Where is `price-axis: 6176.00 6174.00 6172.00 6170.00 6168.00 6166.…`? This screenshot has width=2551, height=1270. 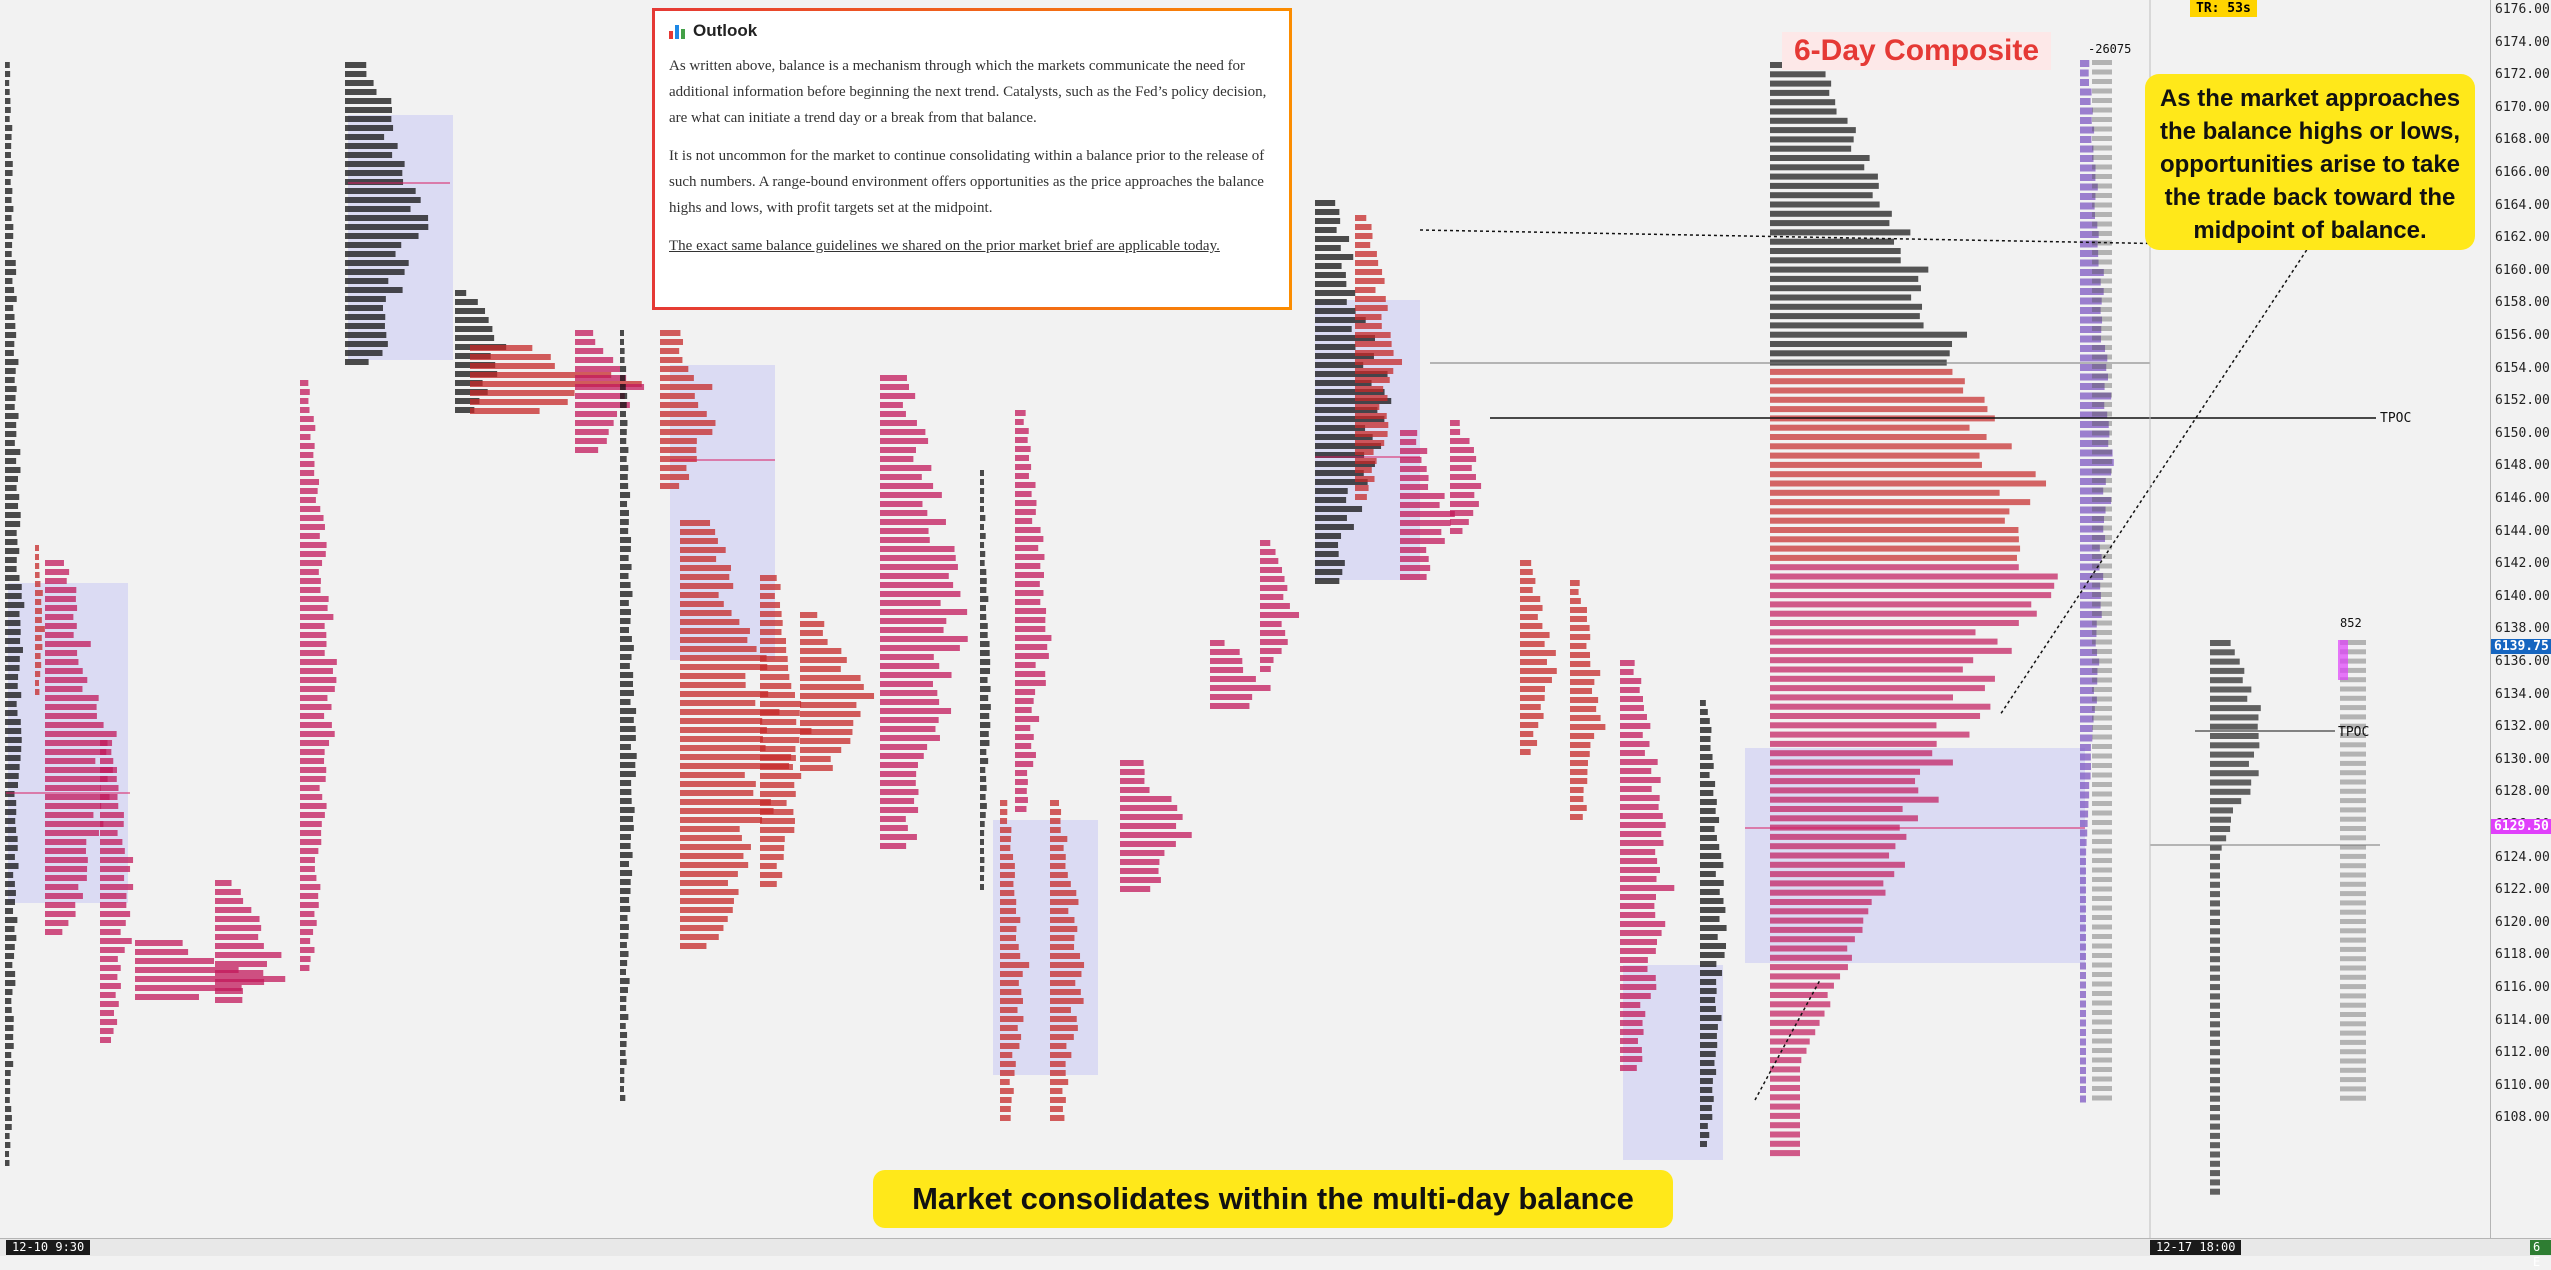
price-axis: 6176.00 6174.00 6172.00 6170.00 6168.00 6166.… is located at coordinates (2520, 619).